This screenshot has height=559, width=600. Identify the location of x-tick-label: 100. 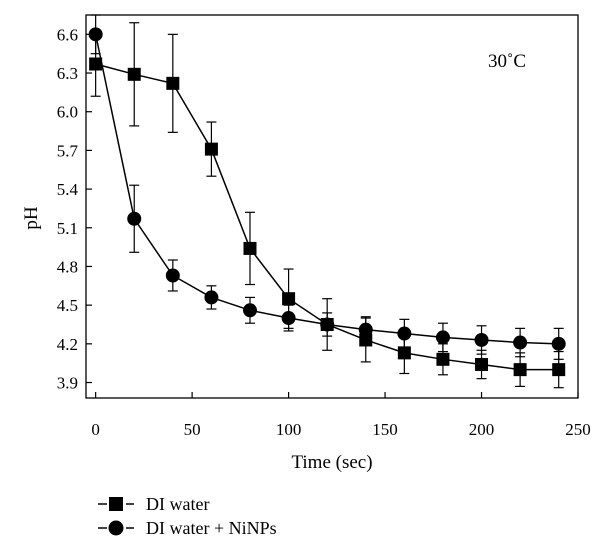
(289, 429).